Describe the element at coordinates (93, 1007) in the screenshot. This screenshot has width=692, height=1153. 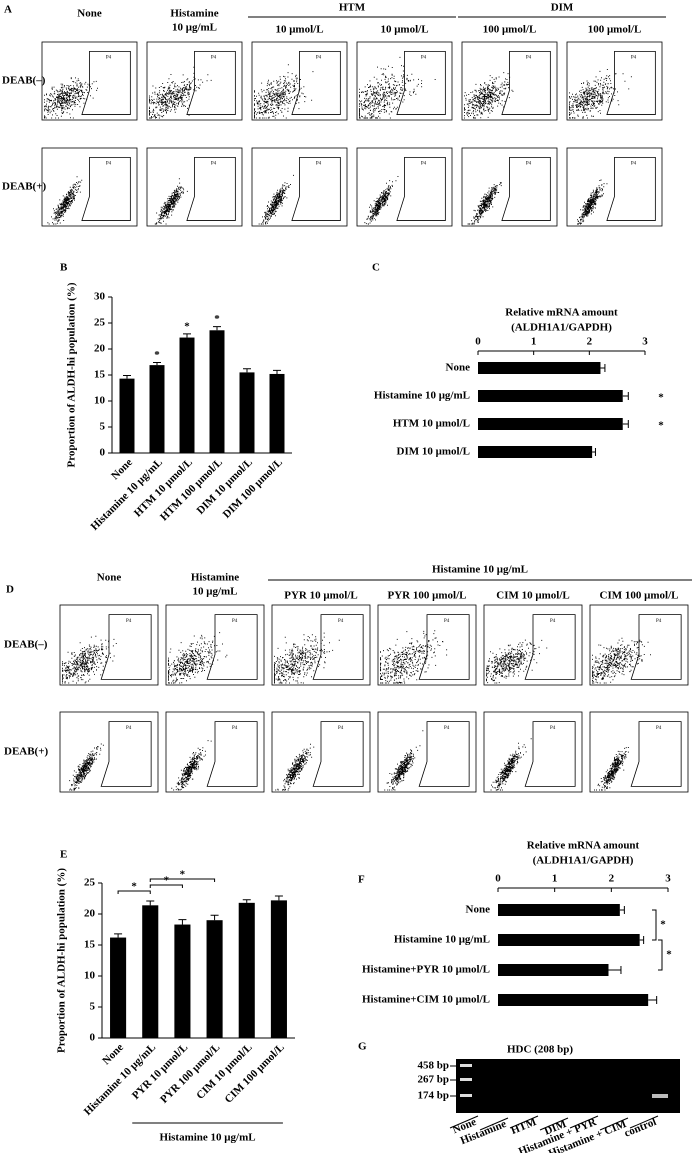
I see `y-tick-label: 5` at that location.